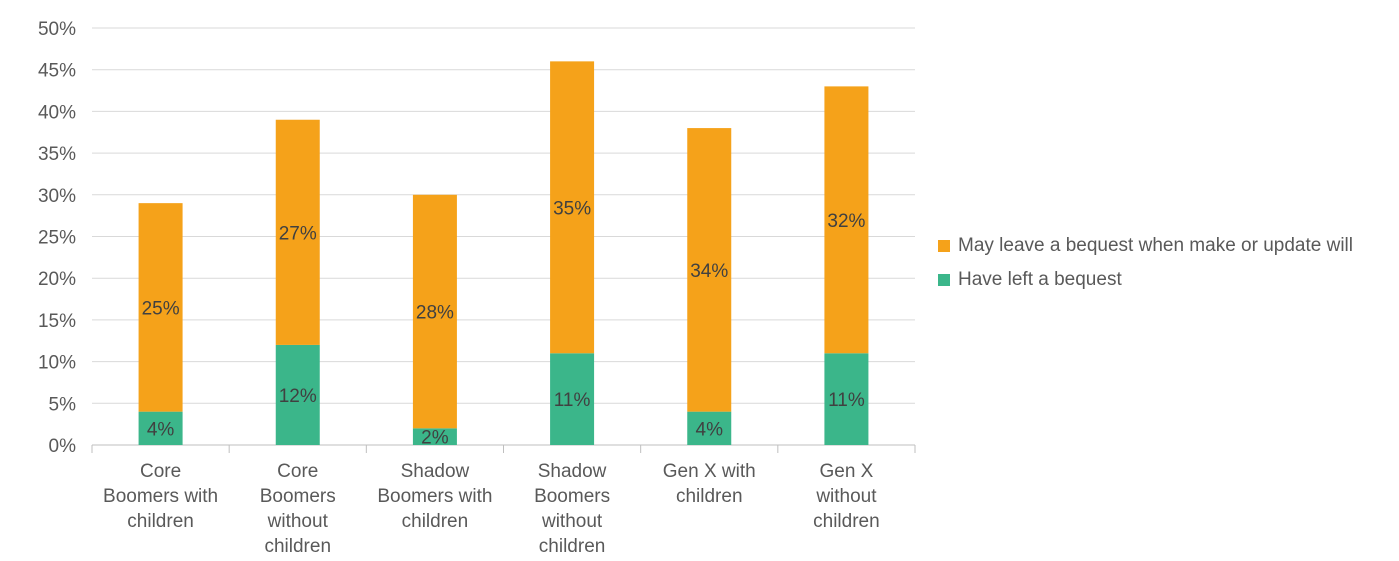 This screenshot has width=1399, height=561. What do you see at coordinates (57, 29) in the screenshot?
I see `y-tick-label: 50%` at bounding box center [57, 29].